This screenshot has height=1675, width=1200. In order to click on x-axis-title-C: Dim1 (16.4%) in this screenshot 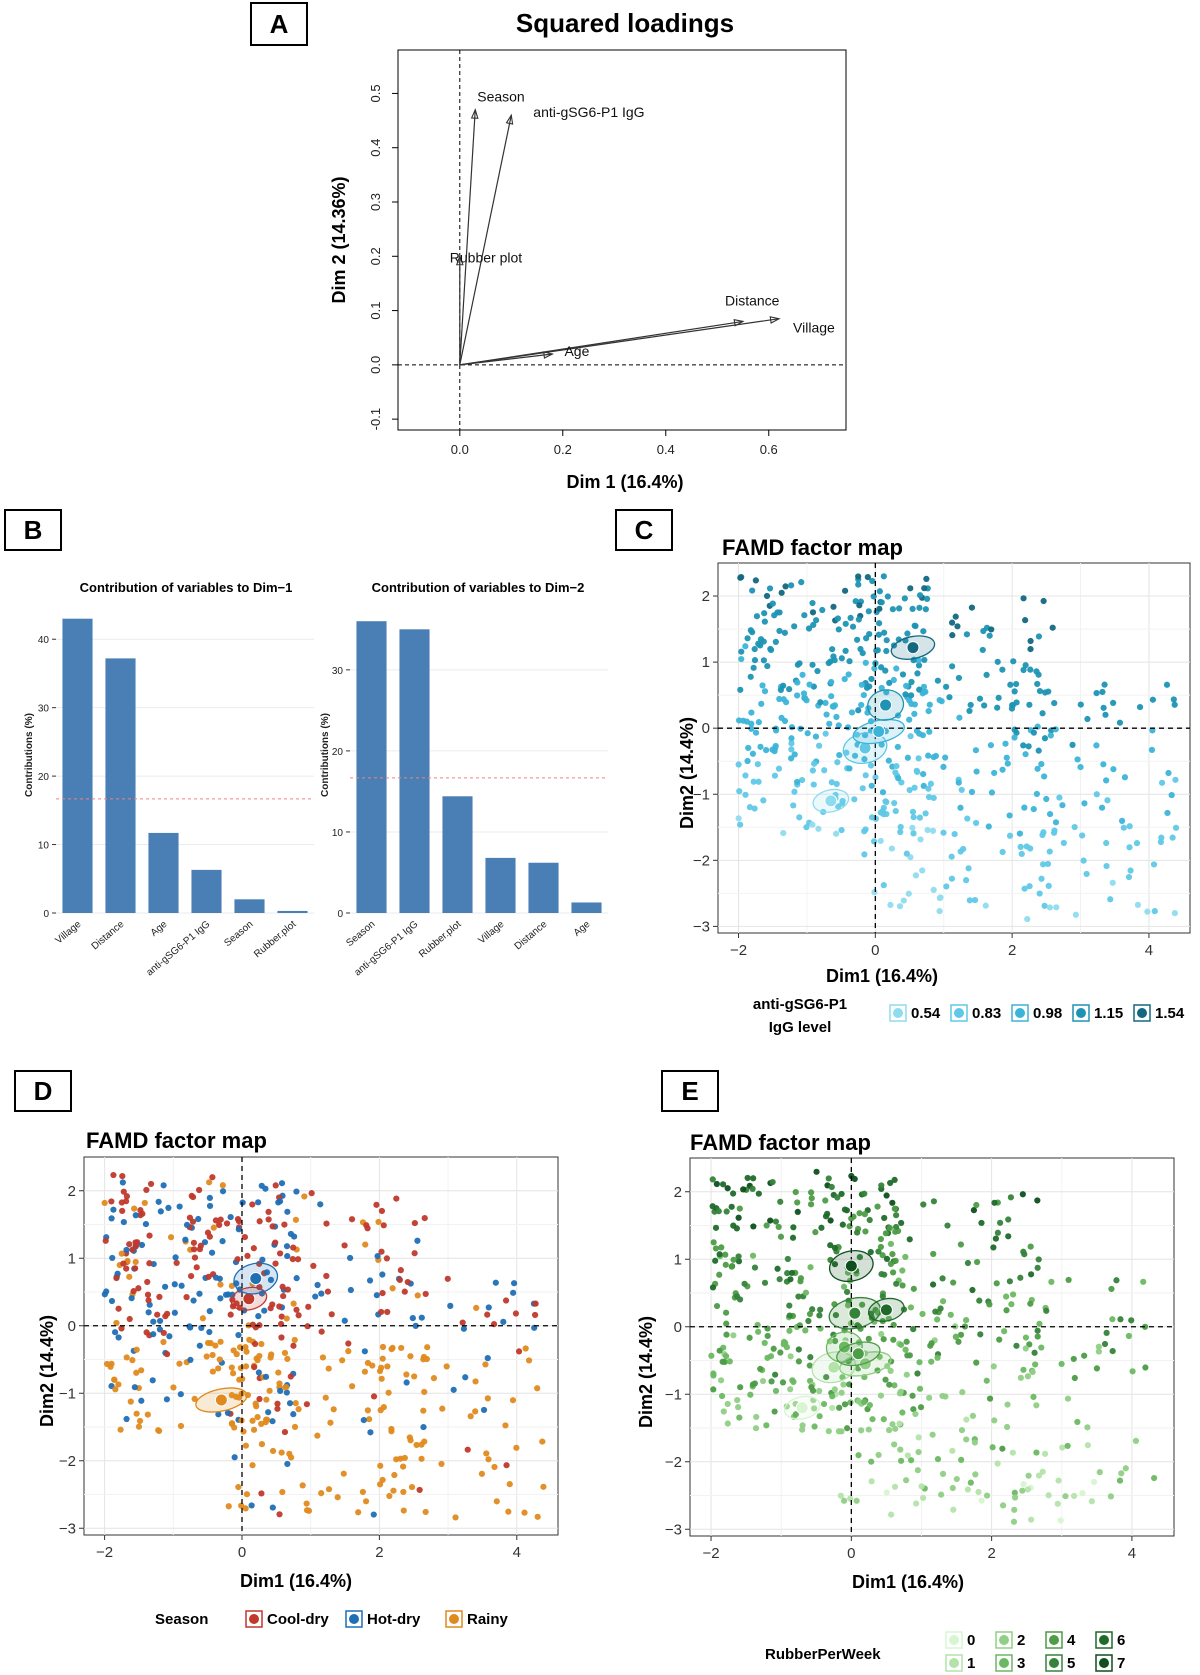, I will do `click(882, 976)`.